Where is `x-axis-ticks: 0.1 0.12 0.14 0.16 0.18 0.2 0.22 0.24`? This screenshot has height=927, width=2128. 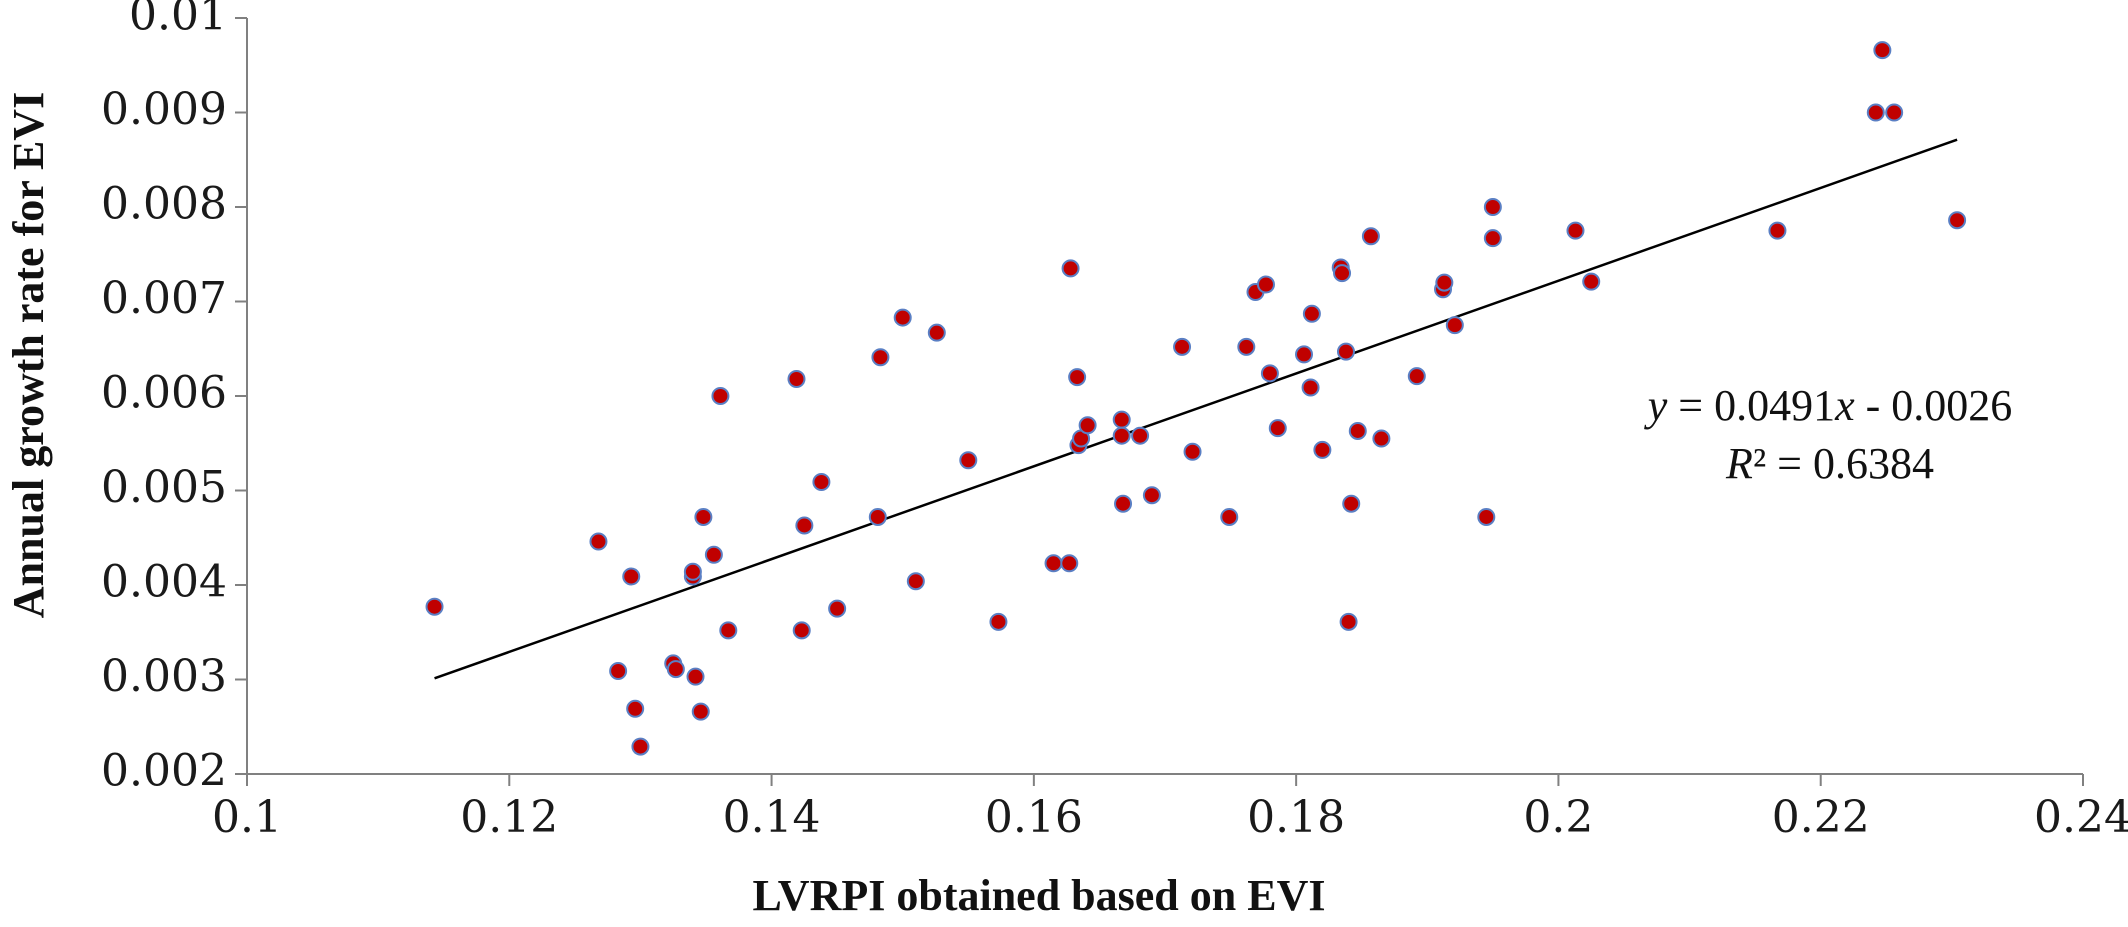
x-axis-ticks: 0.1 0.12 0.14 0.16 0.18 0.2 0.22 0.24 is located at coordinates (1170, 808).